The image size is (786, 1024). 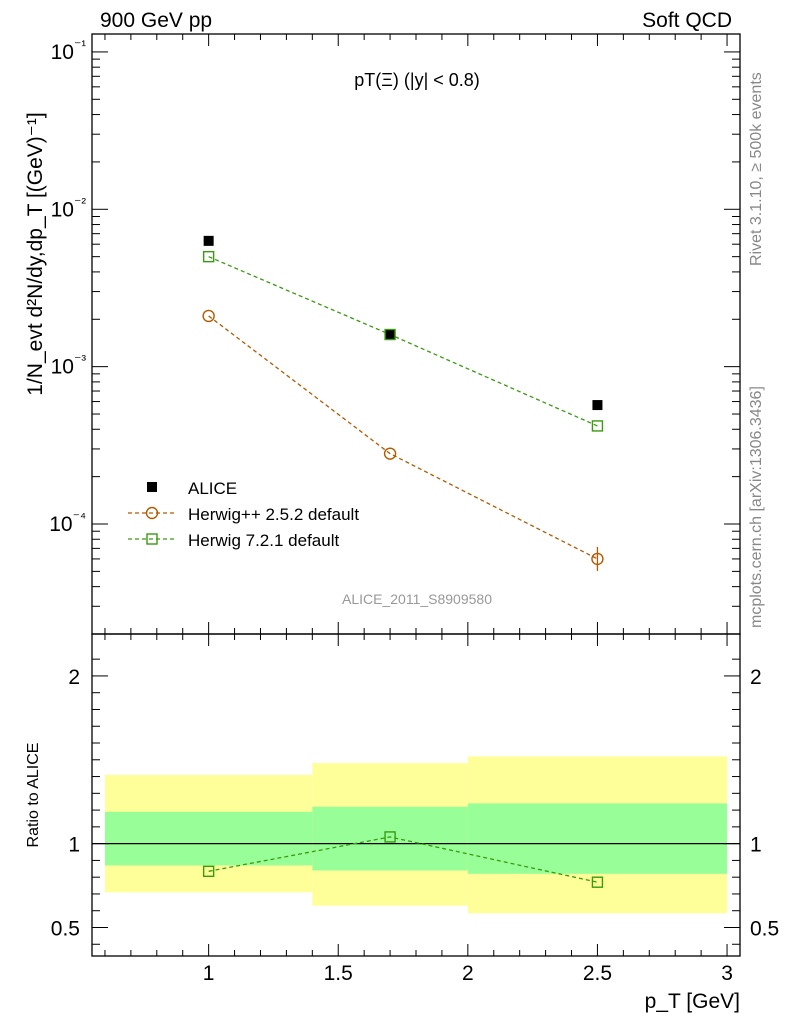 I want to click on legend-label: Herwig++ 2.5.2 default, so click(x=273, y=514).